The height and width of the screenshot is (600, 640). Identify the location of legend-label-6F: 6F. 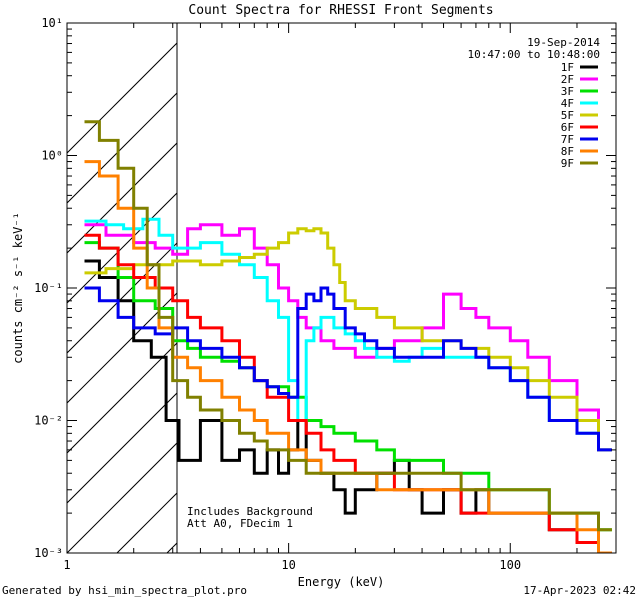
(567, 127).